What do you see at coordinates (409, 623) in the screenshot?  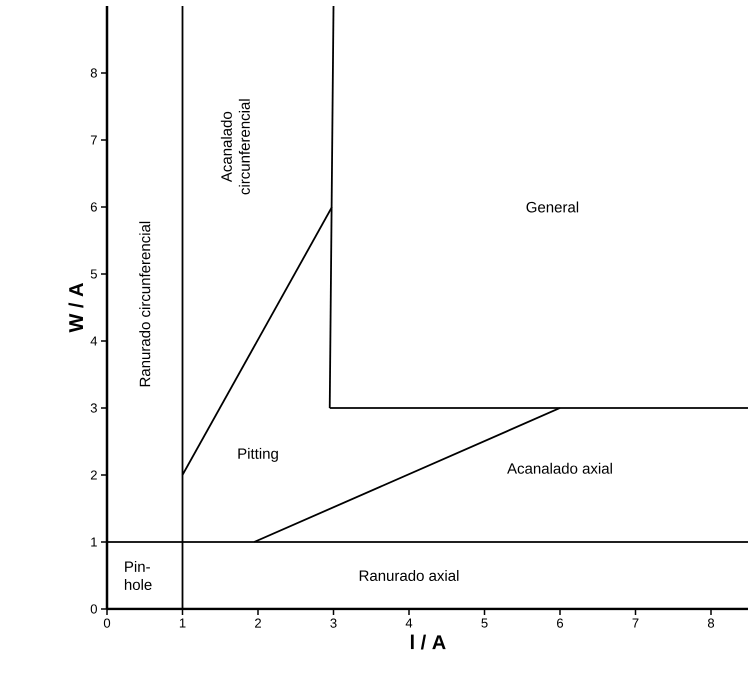 I see `x-tick-label: 4` at bounding box center [409, 623].